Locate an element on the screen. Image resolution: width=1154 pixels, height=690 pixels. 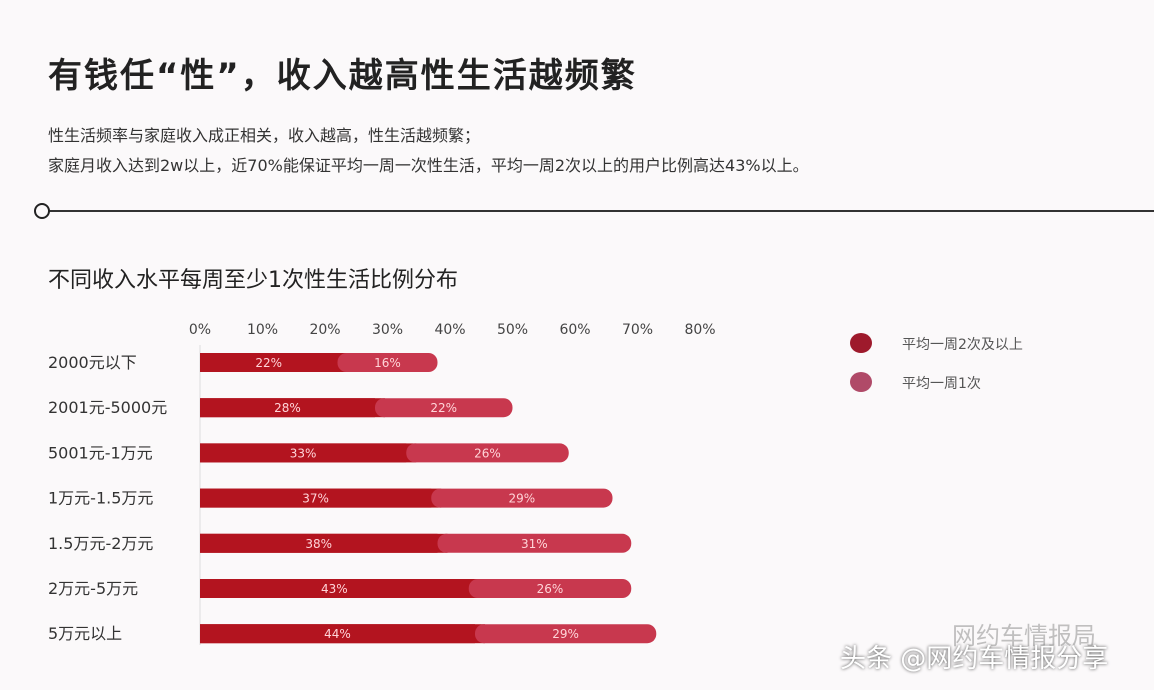
category-label: 5001元-1万元 is located at coordinates (100, 452).